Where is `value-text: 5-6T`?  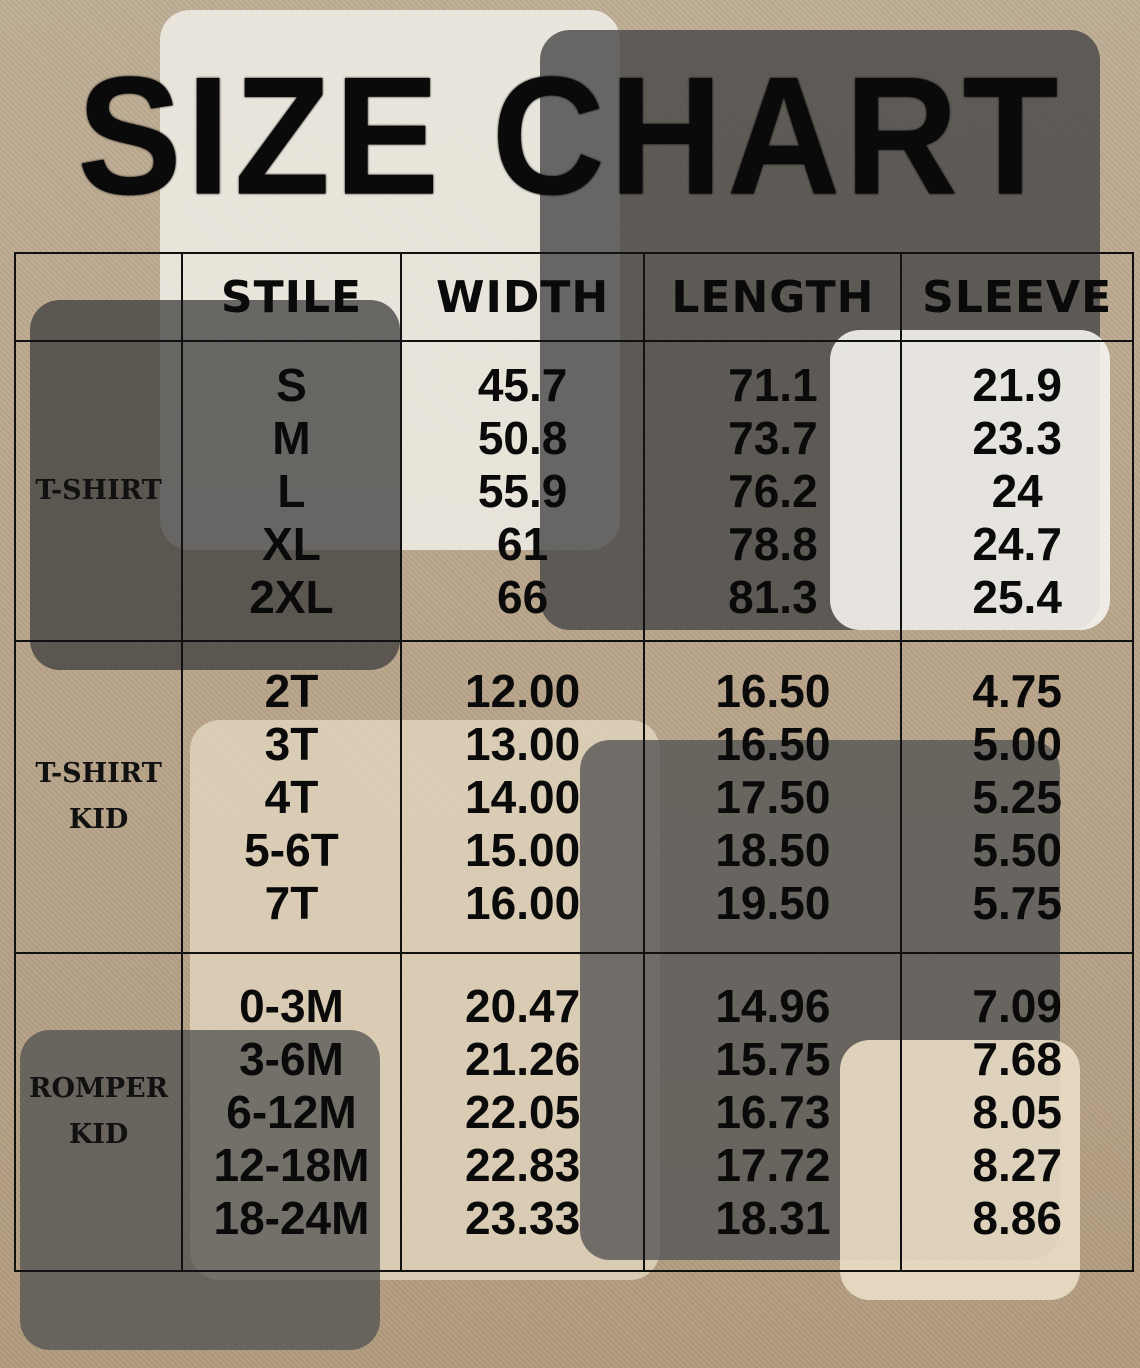
value-text: 5-6T is located at coordinates (291, 849).